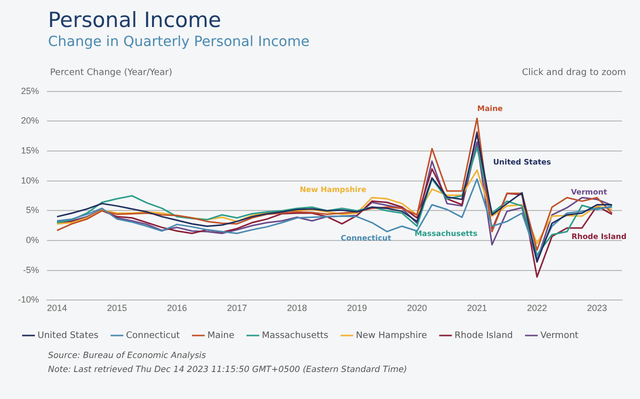 The width and height of the screenshot is (640, 399). I want to click on legend-label: Rhode Island, so click(483, 335).